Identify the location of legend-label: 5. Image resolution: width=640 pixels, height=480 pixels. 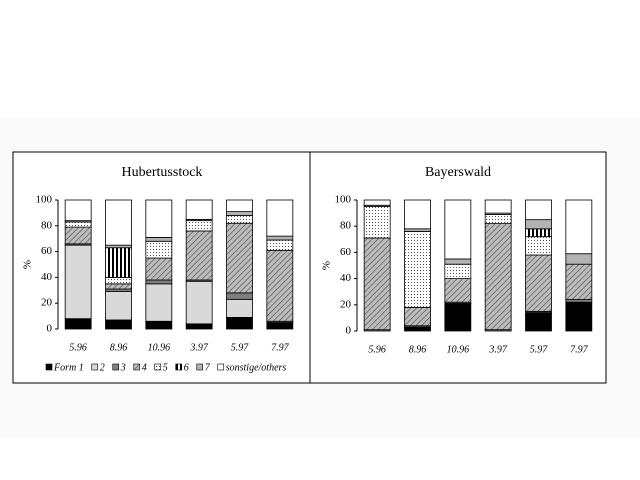
(165, 367).